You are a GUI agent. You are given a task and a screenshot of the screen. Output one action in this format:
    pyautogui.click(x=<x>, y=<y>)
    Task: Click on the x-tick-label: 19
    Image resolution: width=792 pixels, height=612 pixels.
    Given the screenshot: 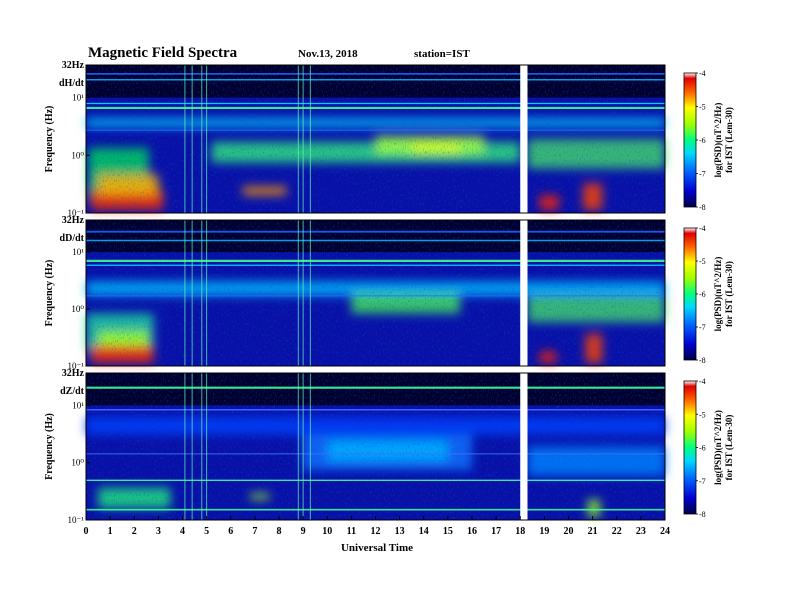 What is the action you would take?
    pyautogui.click(x=544, y=531)
    